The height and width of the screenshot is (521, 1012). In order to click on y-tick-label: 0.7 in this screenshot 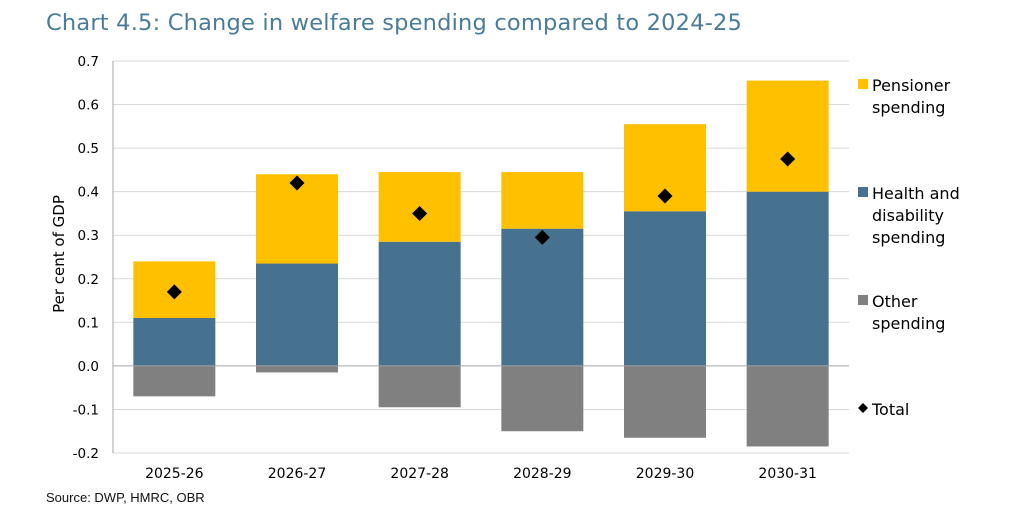, I will do `click(88, 62)`.